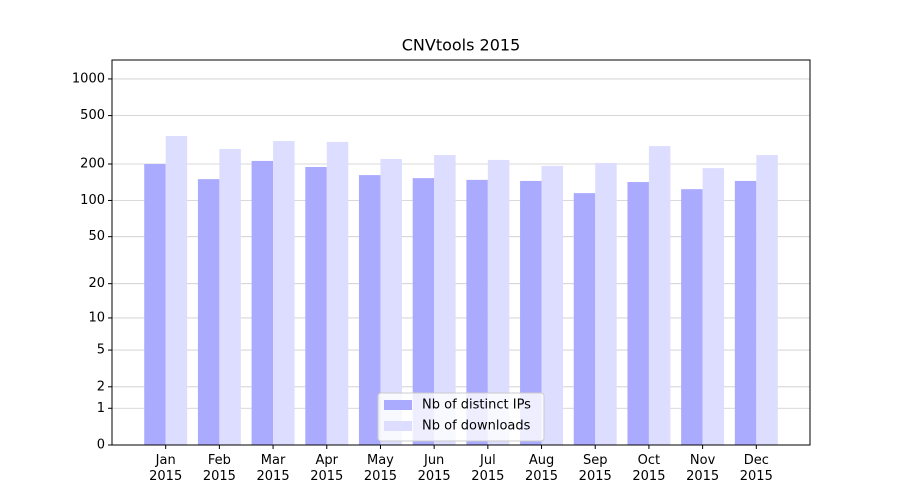  Describe the element at coordinates (273, 468) in the screenshot. I see `x-tick-label: Mar 2015` at that location.